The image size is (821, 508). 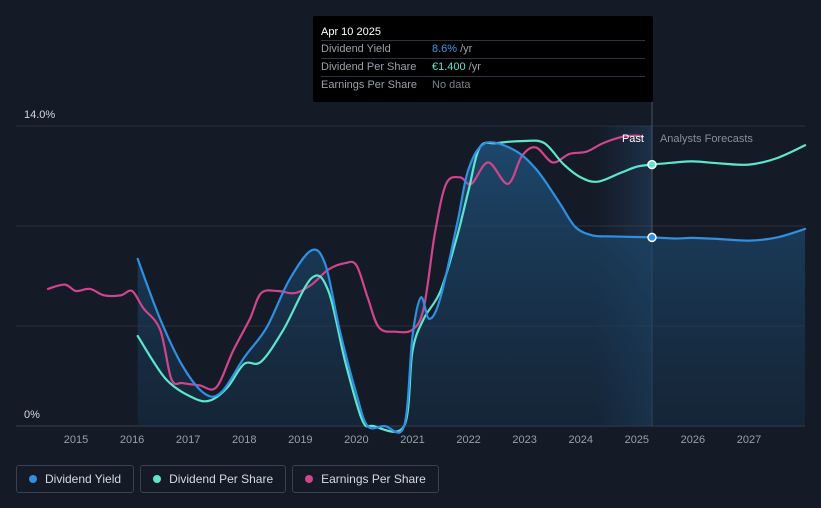 What do you see at coordinates (706, 139) in the screenshot?
I see `forecast-label: Analysts Forecasts` at bounding box center [706, 139].